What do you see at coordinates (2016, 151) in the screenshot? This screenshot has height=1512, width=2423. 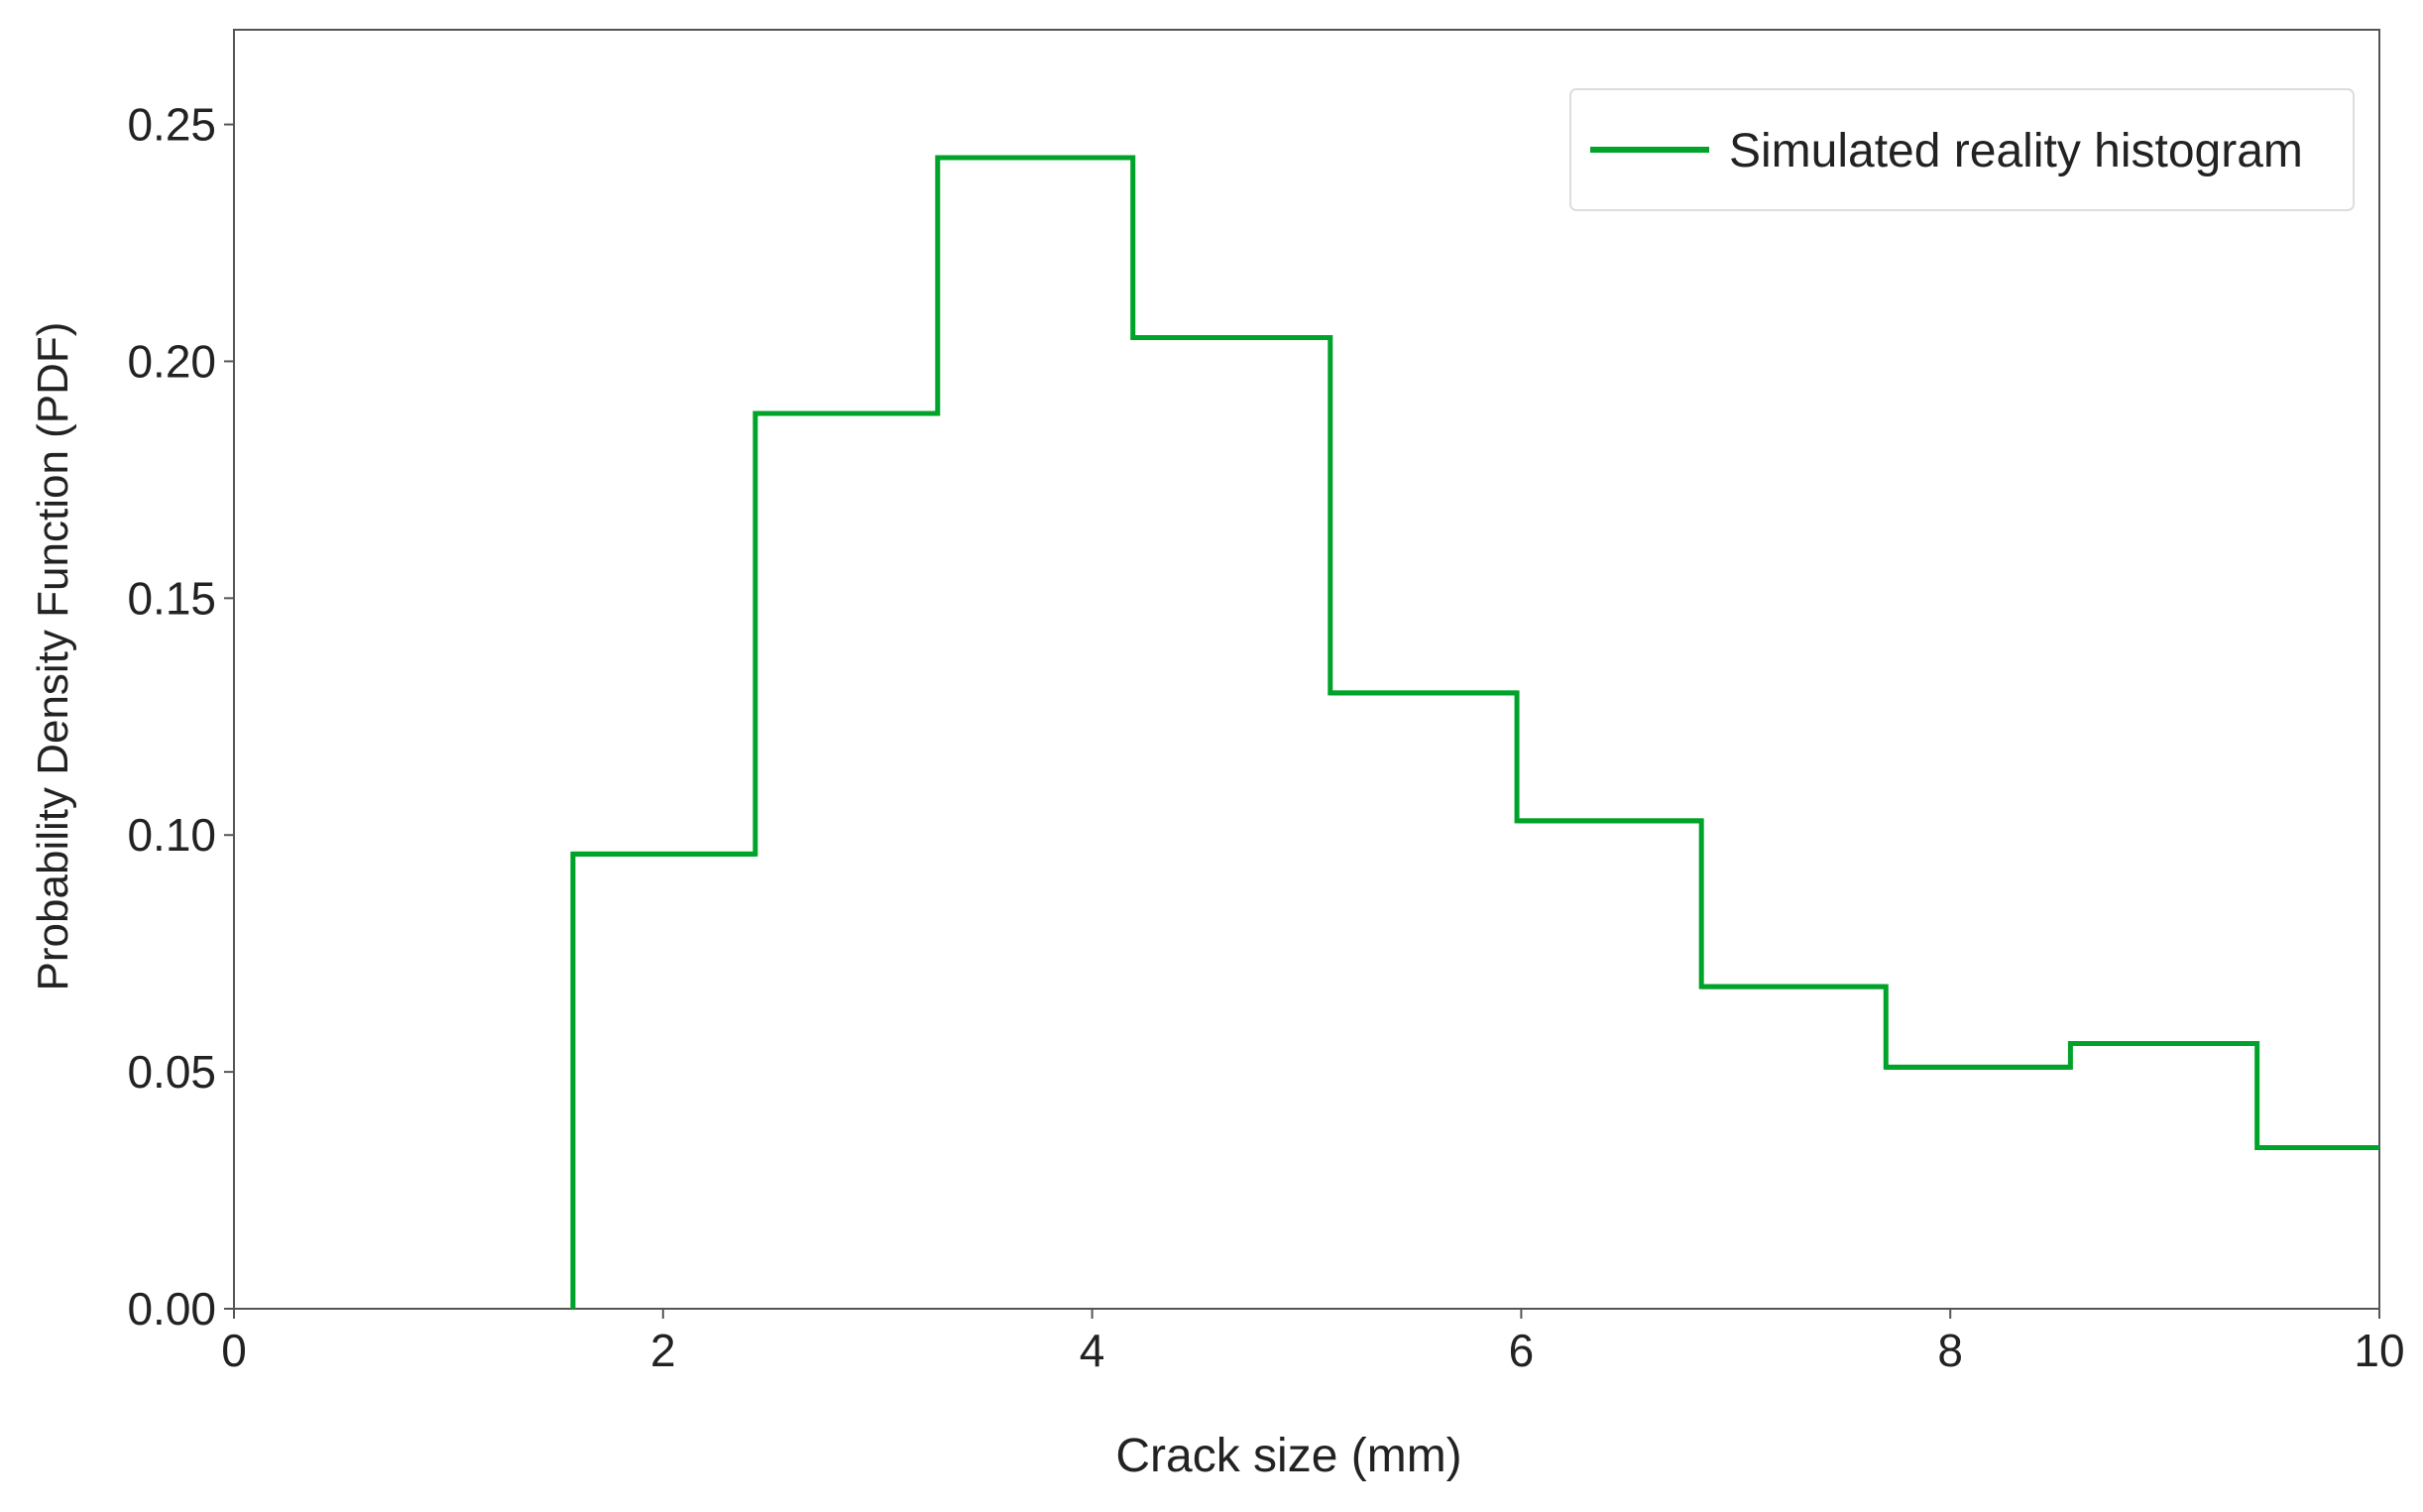 I see `legend-label: Simulated reality histogram` at bounding box center [2016, 151].